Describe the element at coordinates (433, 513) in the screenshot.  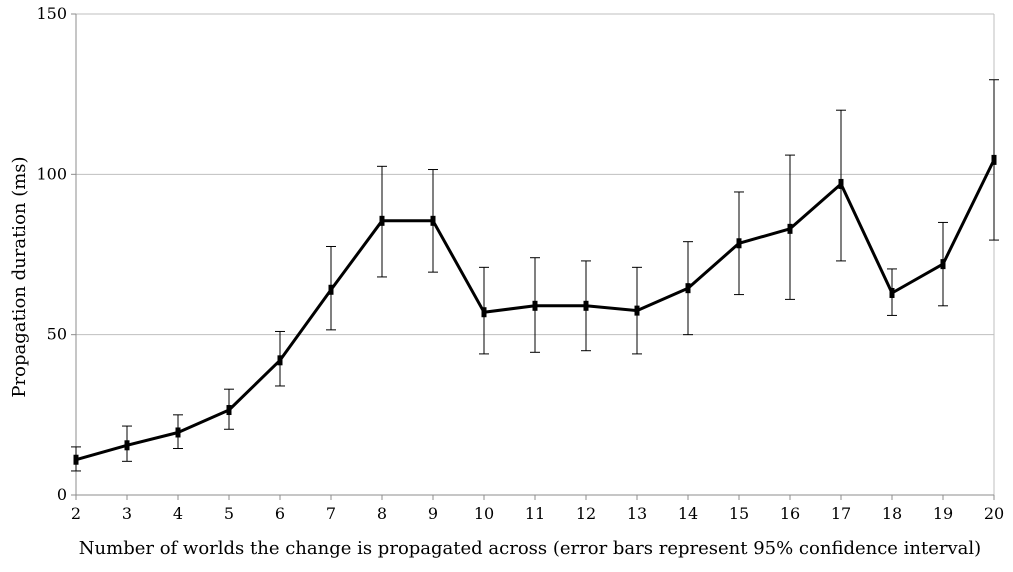
I see `x-tick-label-9: 9` at that location.